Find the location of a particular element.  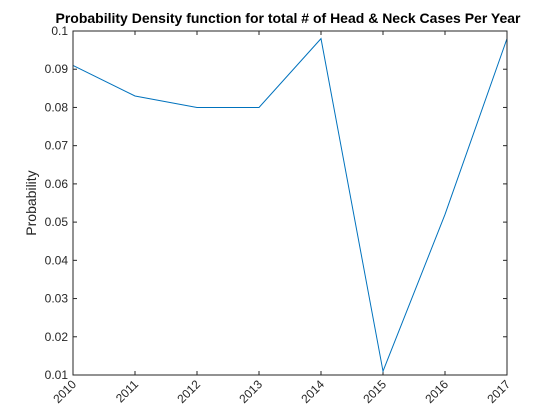

y-tick-label: 0.07 is located at coordinates (57, 146).